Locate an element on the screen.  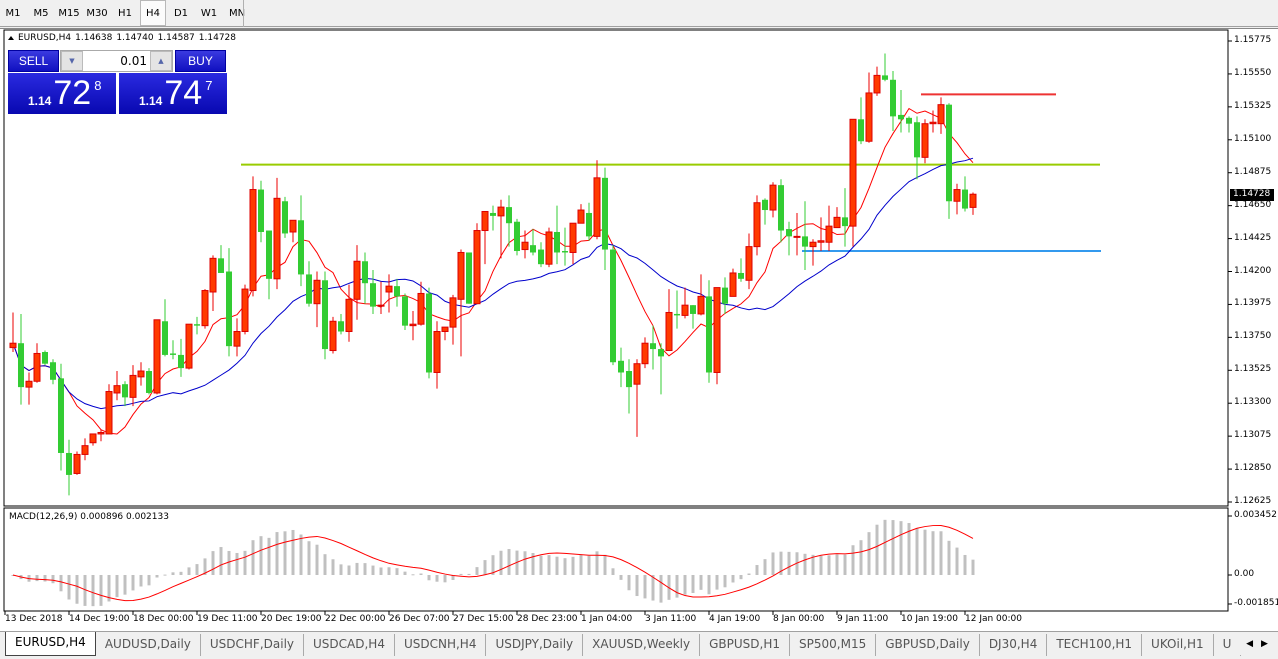
date-tick-label: 8 Jan 00:00 is located at coordinates (799, 619).